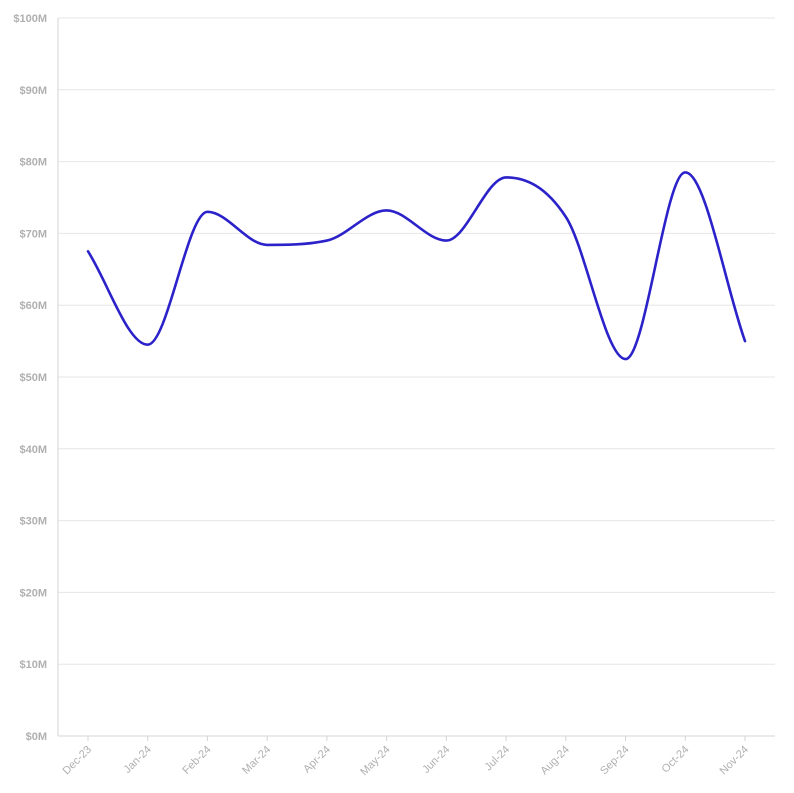 Image resolution: width=794 pixels, height=793 pixels. I want to click on x-tick-label: Aug-24, so click(555, 761).